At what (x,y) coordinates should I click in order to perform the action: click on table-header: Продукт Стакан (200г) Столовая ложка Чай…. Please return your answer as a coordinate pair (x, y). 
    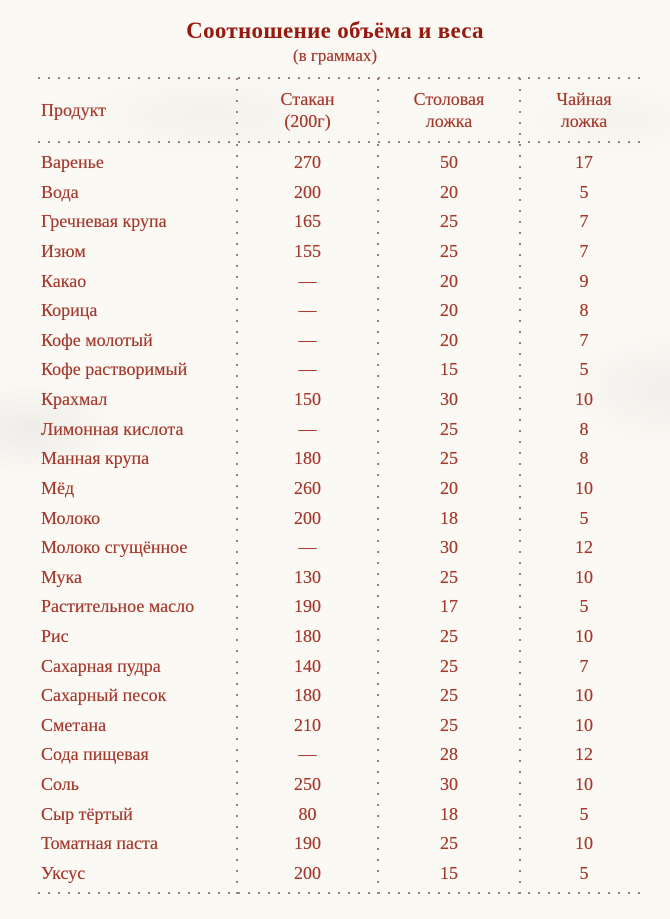
    Looking at the image, I should click on (343, 110).